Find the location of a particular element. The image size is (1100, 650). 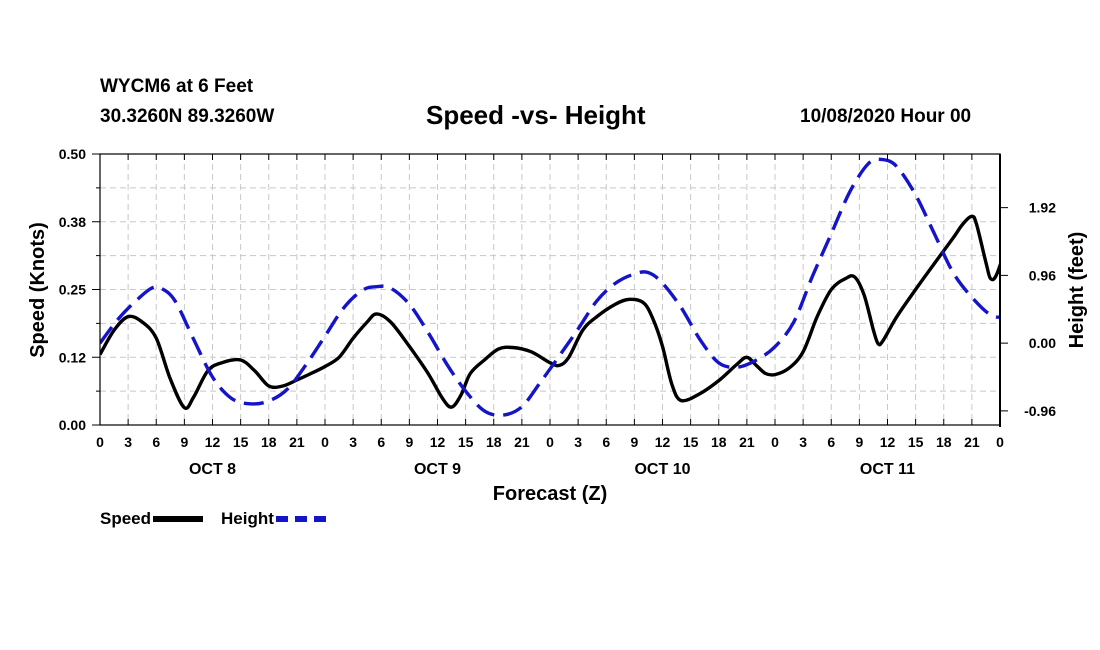

y2-tick-label: 0.00 is located at coordinates (1042, 343).